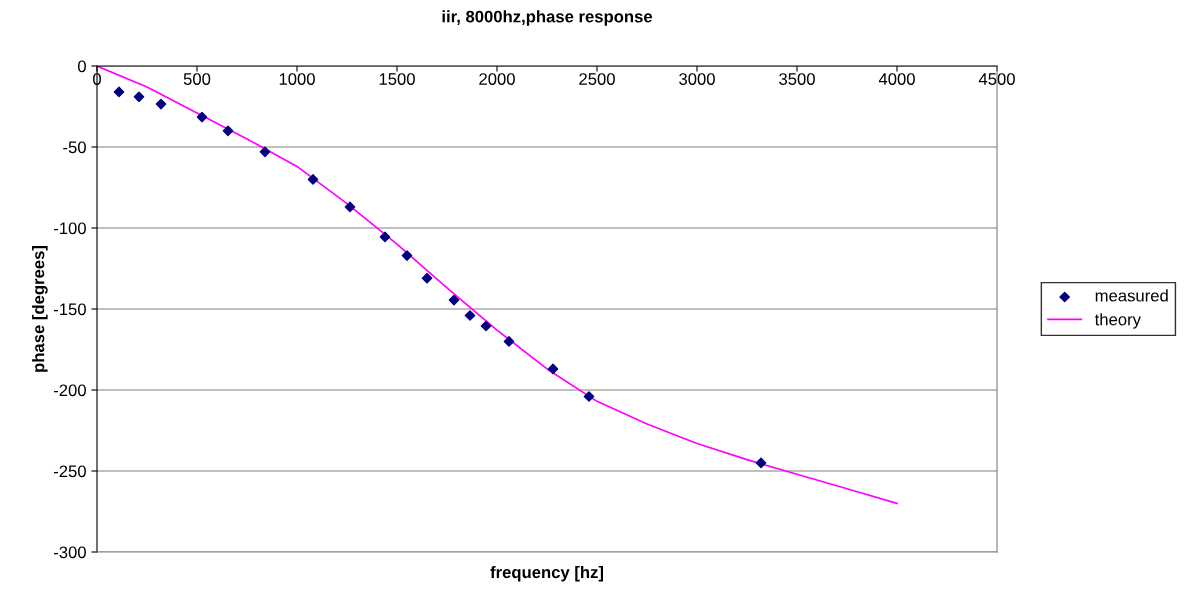  Describe the element at coordinates (797, 79) in the screenshot. I see `x-tick-label: 3500` at that location.